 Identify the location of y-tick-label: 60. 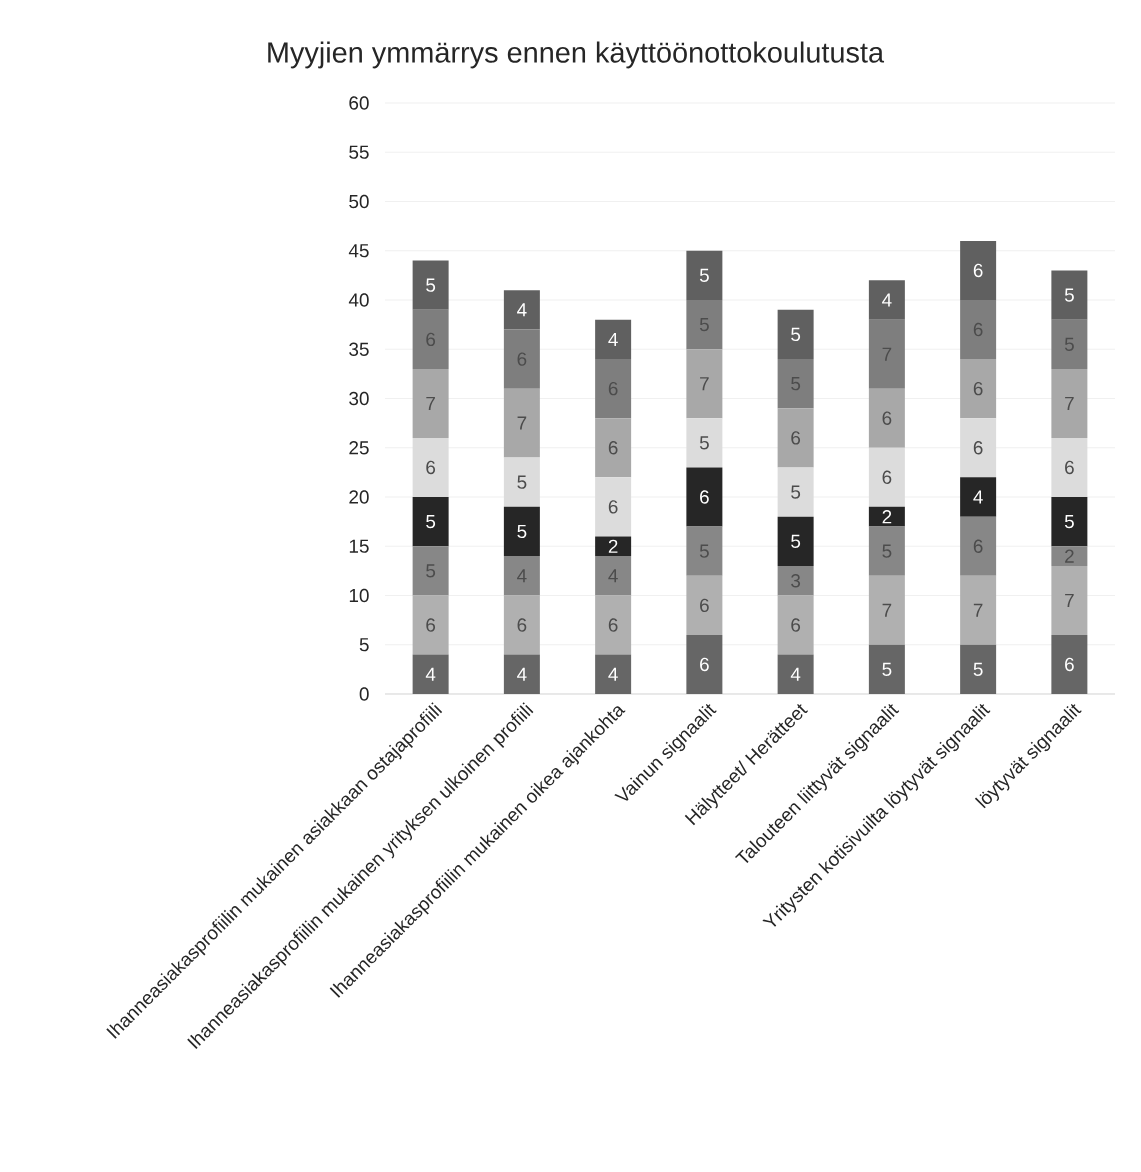
(359, 103).